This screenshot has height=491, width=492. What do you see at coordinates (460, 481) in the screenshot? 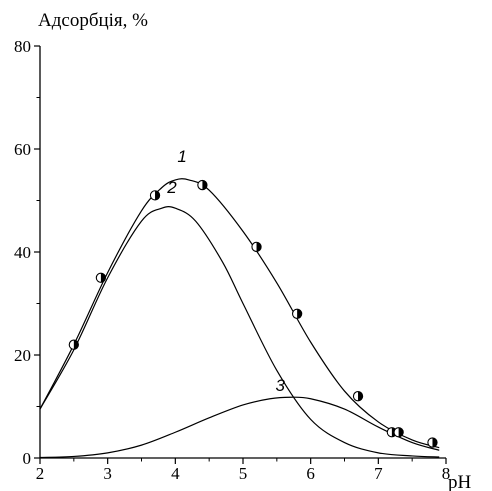
I see `x-axis-label: pH` at bounding box center [460, 481].